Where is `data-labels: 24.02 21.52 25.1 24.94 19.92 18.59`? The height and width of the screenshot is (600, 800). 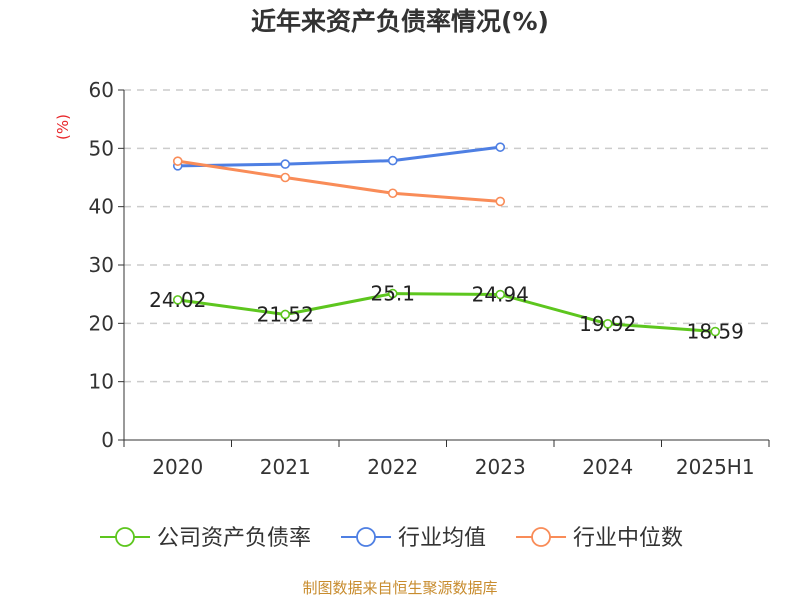 data-labels: 24.02 21.52 25.1 24.94 19.92 18.59 is located at coordinates (446, 313).